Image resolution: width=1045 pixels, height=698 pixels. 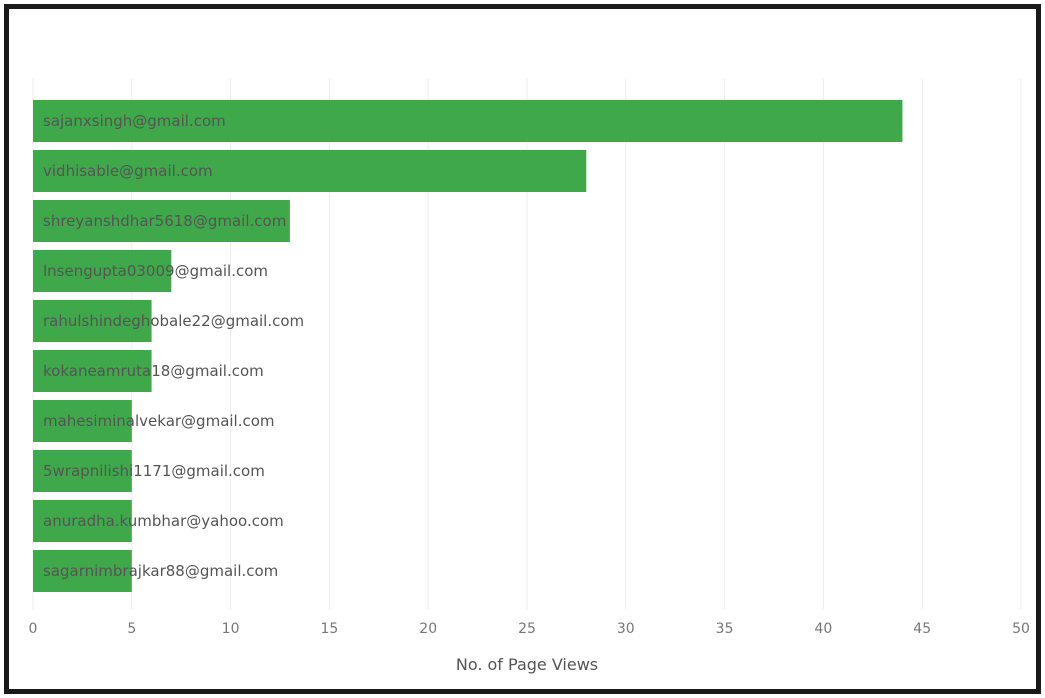 I want to click on x-axis-ticks: 0 5 10 15 20 25 30 35 40 45 50, so click(x=529, y=629).